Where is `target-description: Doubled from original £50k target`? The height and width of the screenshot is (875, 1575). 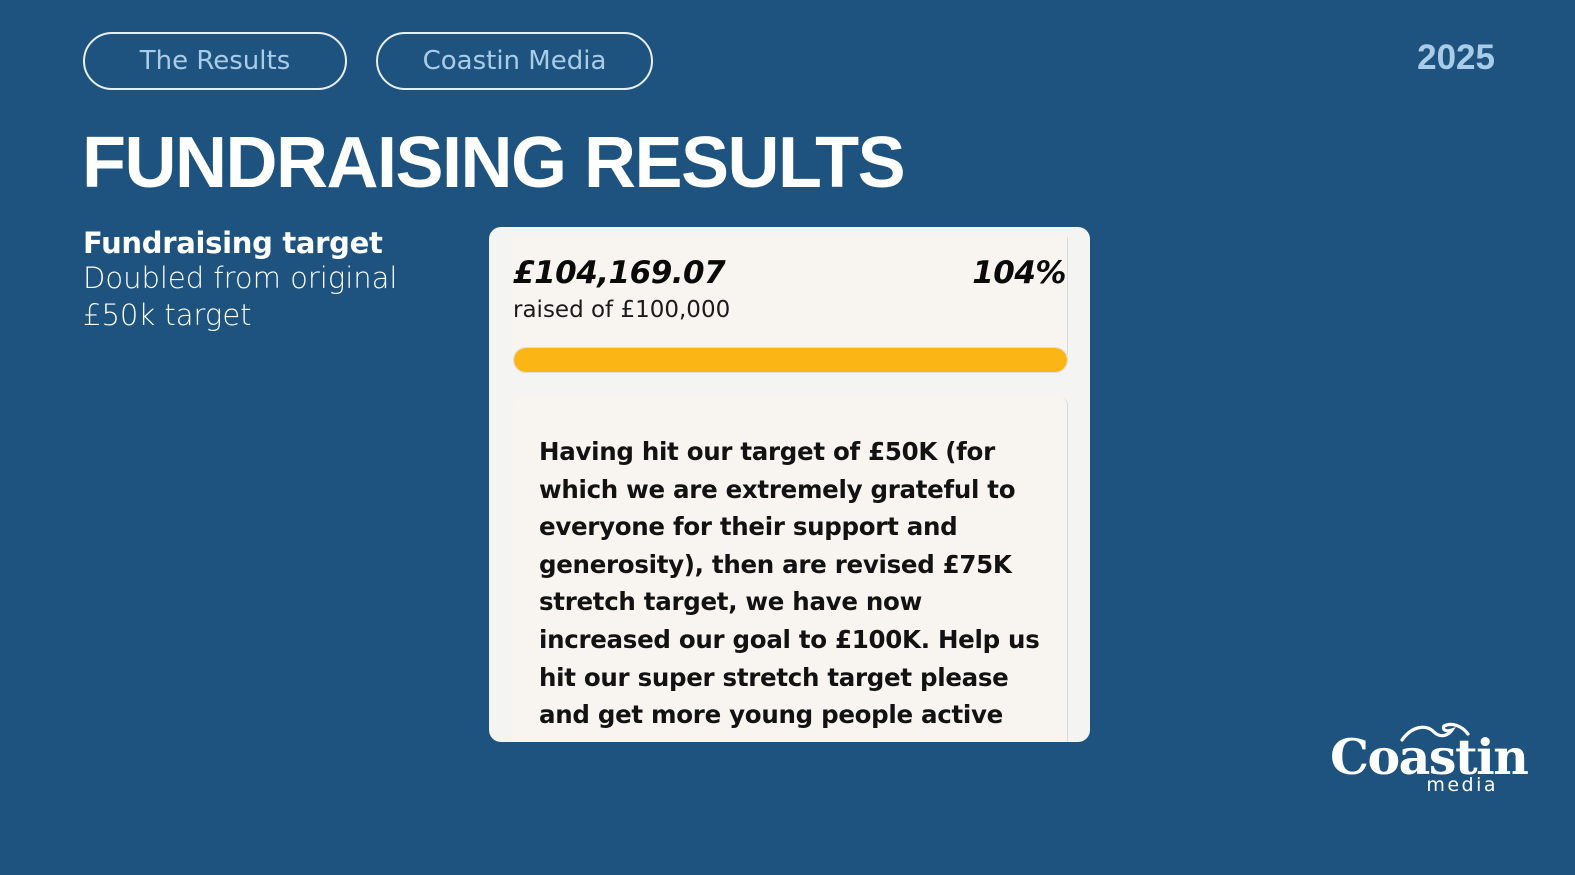
target-description: Doubled from original £50k target is located at coordinates (240, 296).